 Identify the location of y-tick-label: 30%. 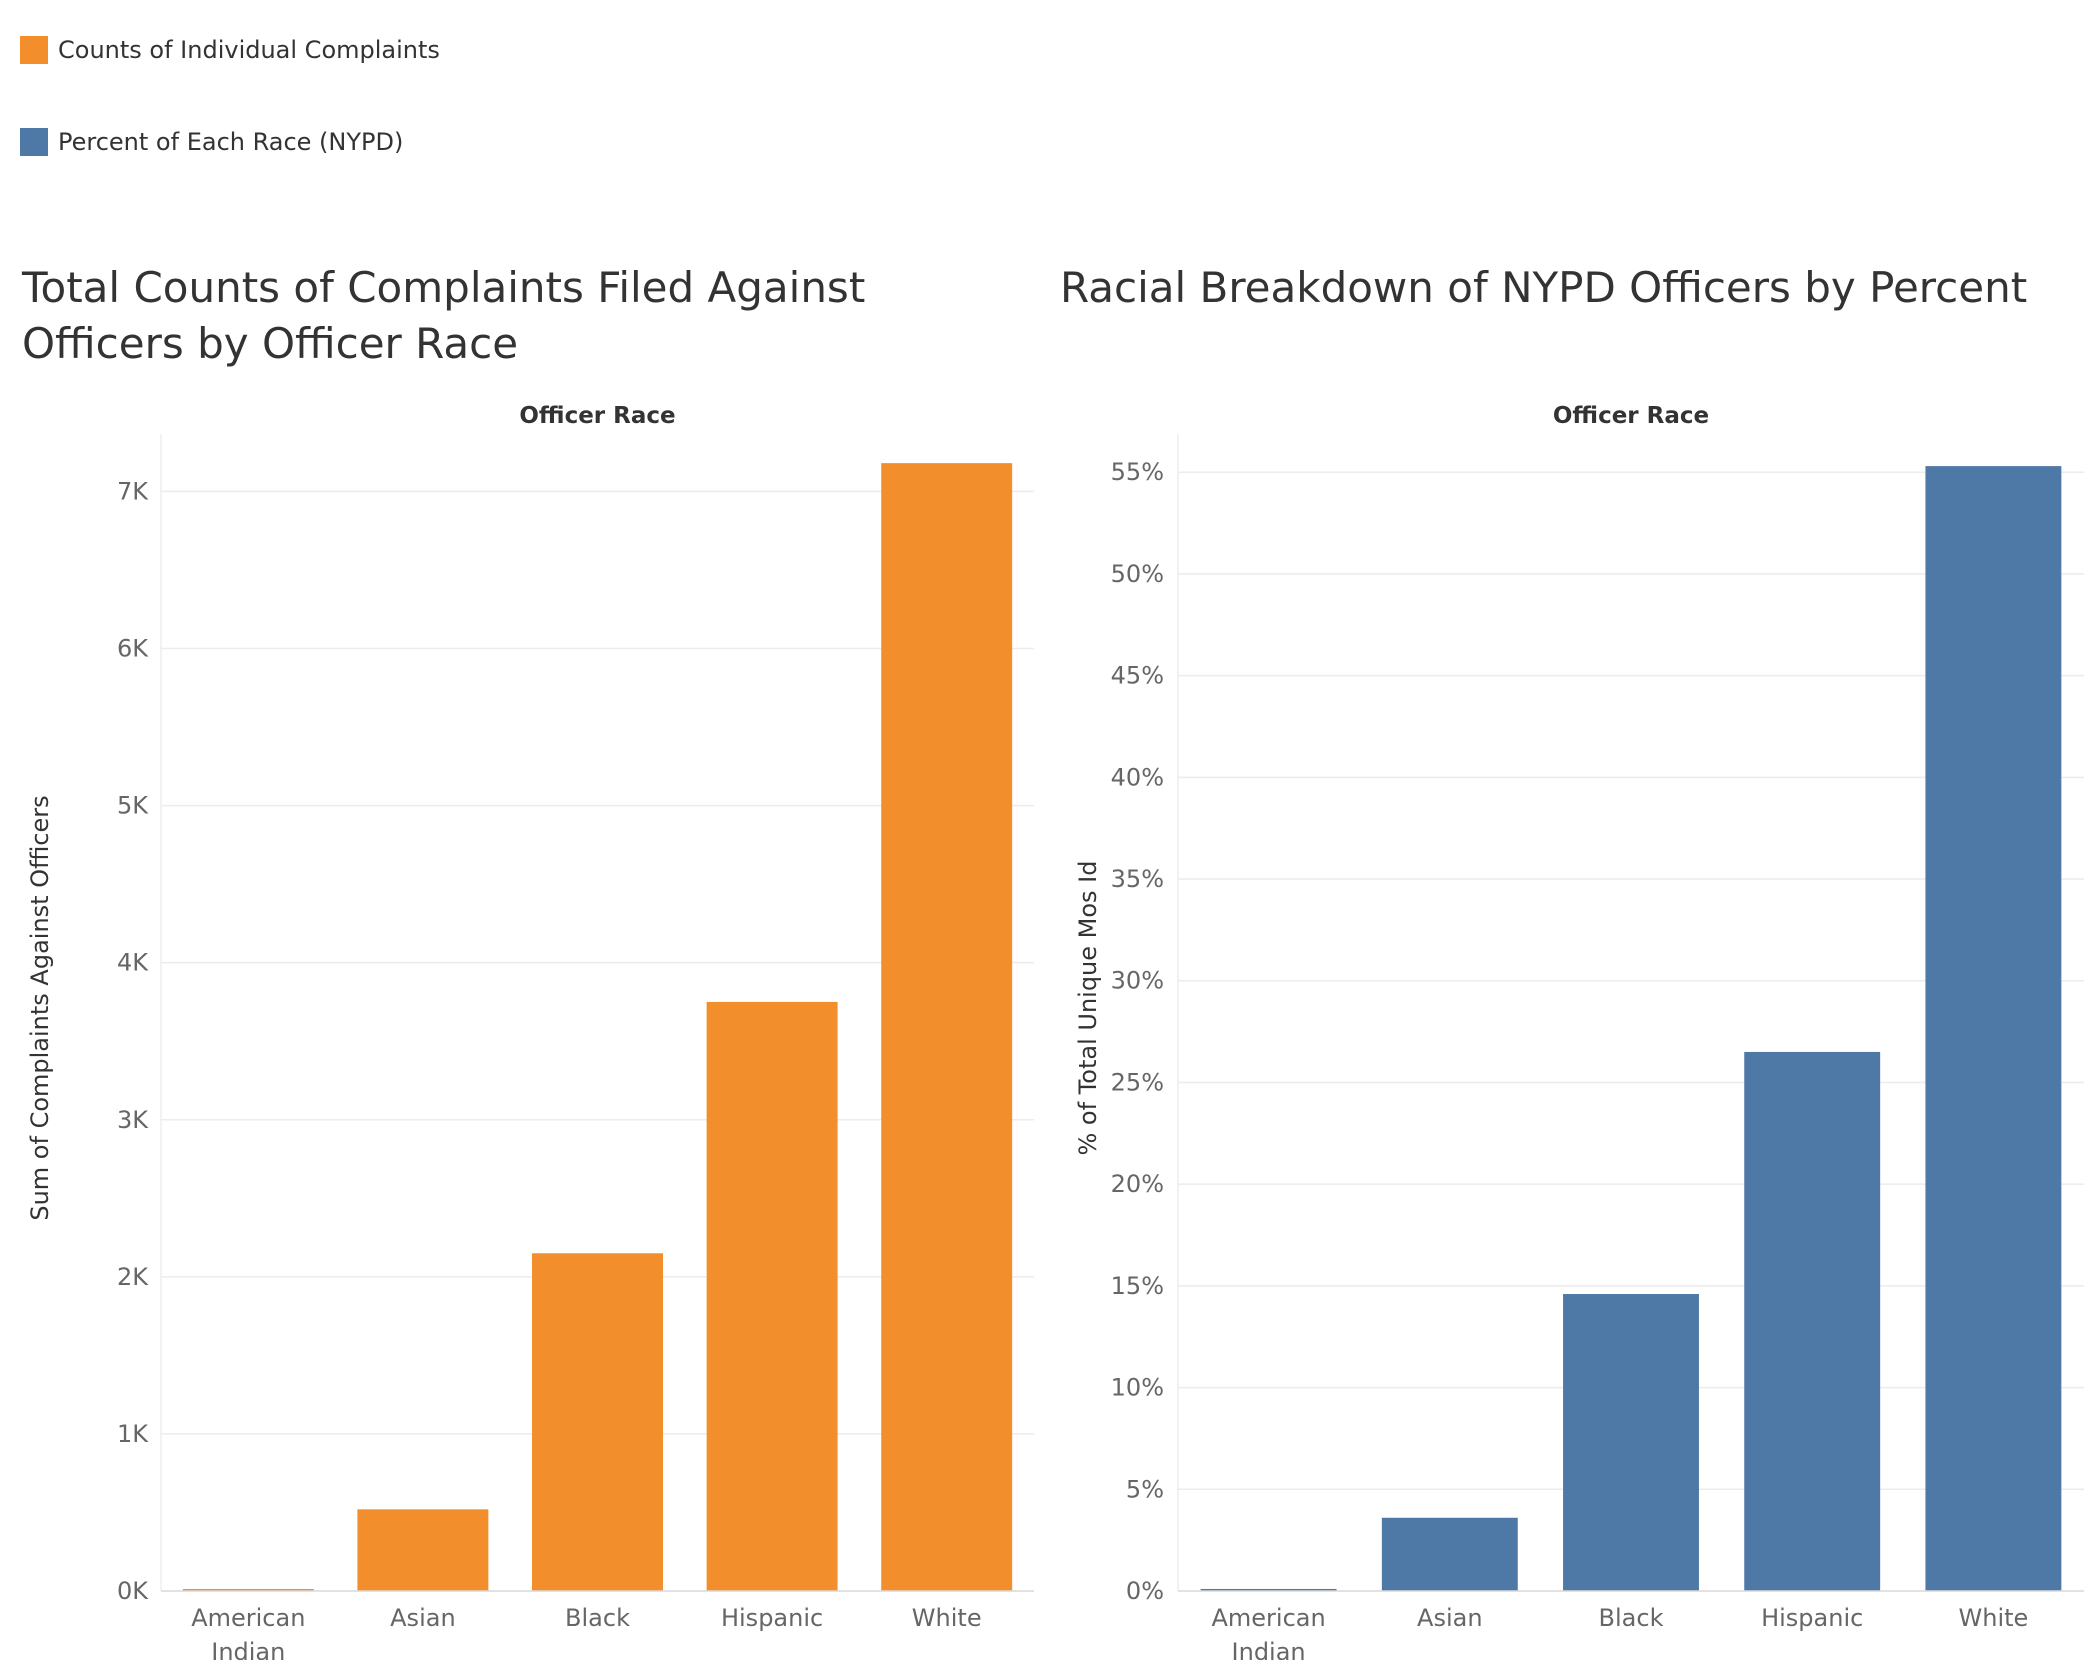
(1137, 981).